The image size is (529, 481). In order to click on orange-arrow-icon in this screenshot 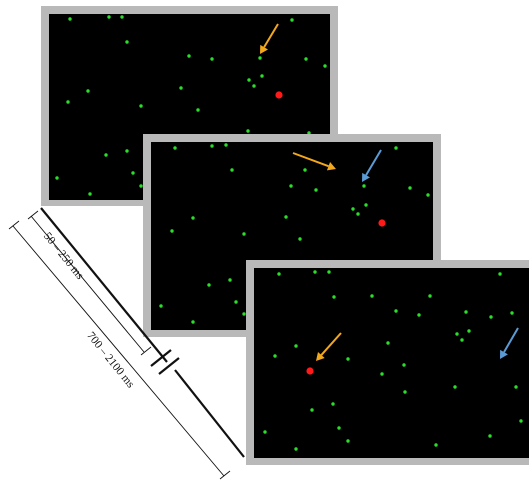, I will do `click(269, 38)`.